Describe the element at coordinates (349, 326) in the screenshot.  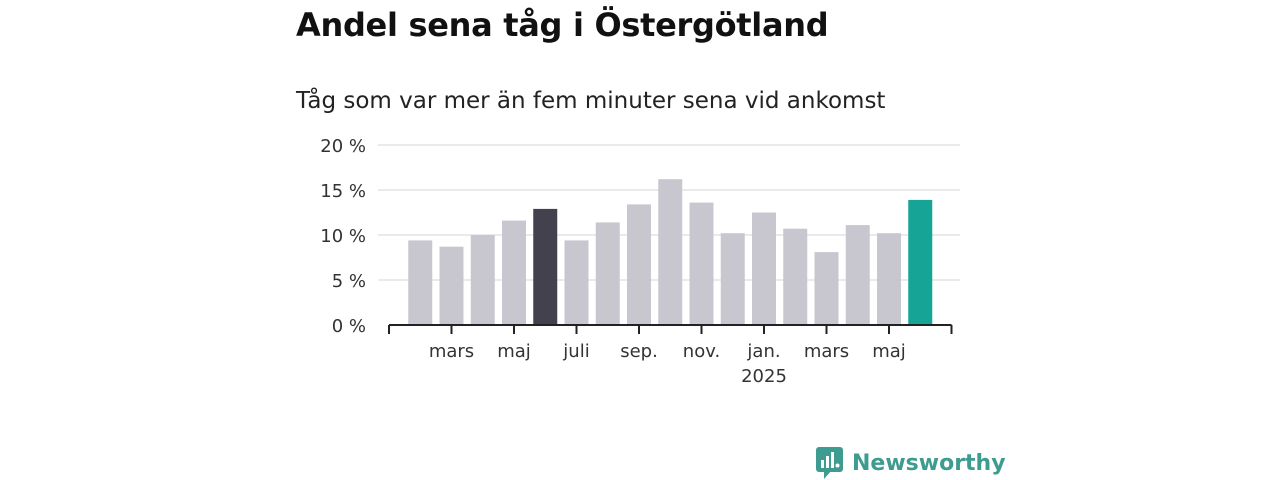
I see `y-tick-label: 0 %` at that location.